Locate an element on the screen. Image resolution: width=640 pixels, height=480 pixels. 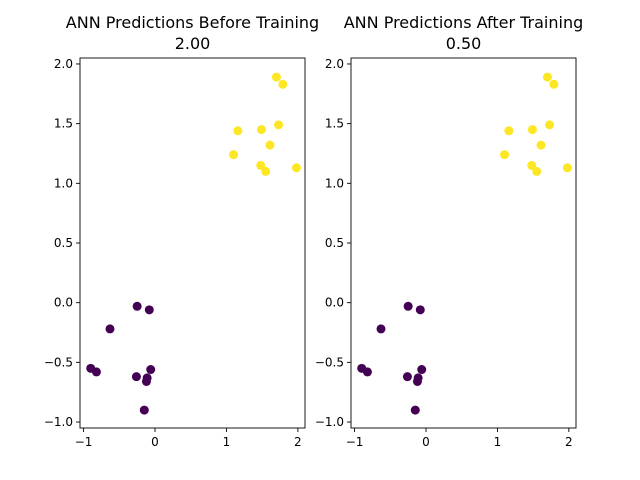
subplot-title-line-1: ANN Predictions After Training is located at coordinates (464, 22).